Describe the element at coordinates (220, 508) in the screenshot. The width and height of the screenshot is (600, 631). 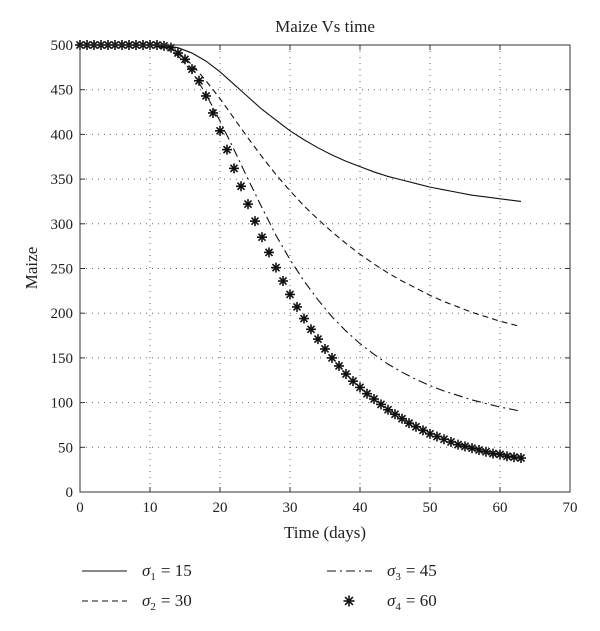
I see `x-tick-label: 20` at that location.